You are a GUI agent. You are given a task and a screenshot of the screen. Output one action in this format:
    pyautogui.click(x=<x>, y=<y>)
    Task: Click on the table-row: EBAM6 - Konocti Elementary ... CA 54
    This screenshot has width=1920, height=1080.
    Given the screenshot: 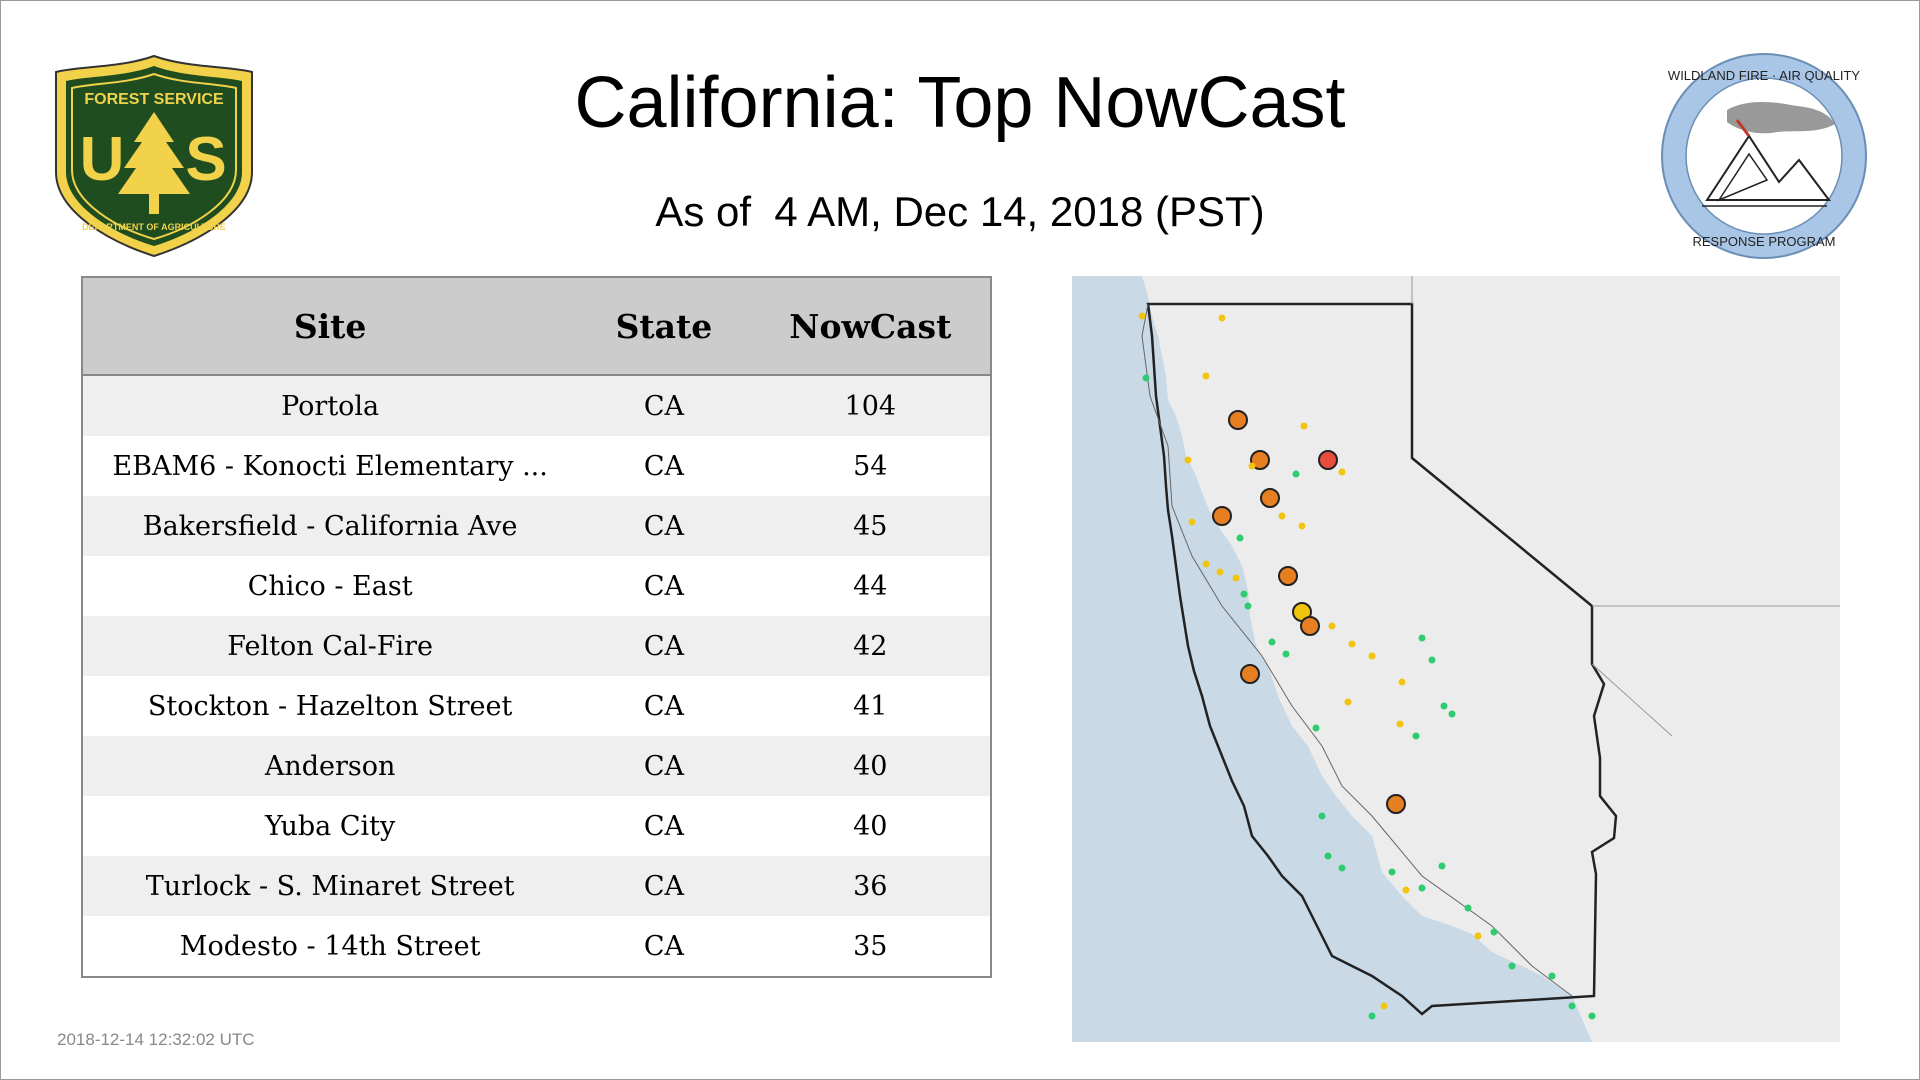 What is the action you would take?
    pyautogui.click(x=536, y=466)
    